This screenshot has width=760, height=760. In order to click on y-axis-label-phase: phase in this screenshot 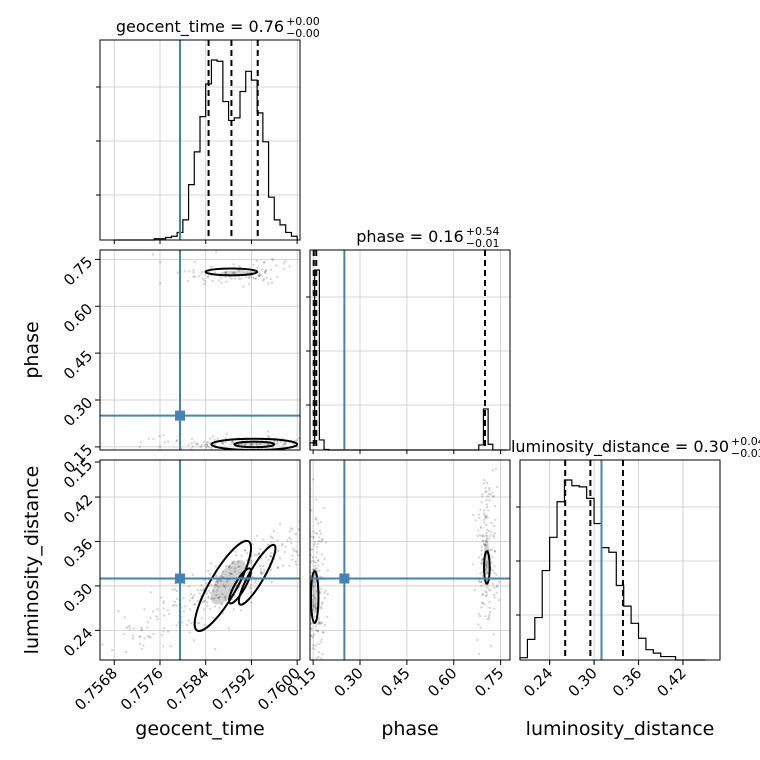, I will do `click(32, 349)`.